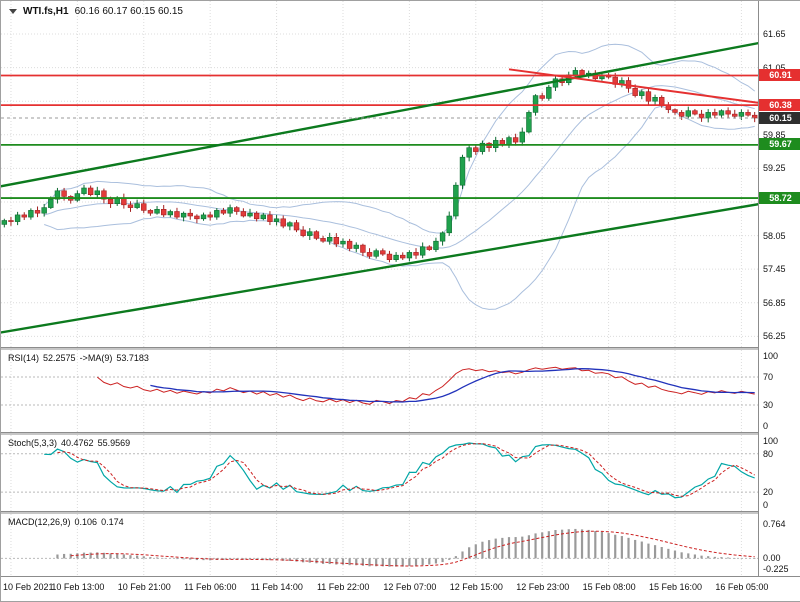  I want to click on time-axis-label: 10 Feb 2021, so click(28, 587).